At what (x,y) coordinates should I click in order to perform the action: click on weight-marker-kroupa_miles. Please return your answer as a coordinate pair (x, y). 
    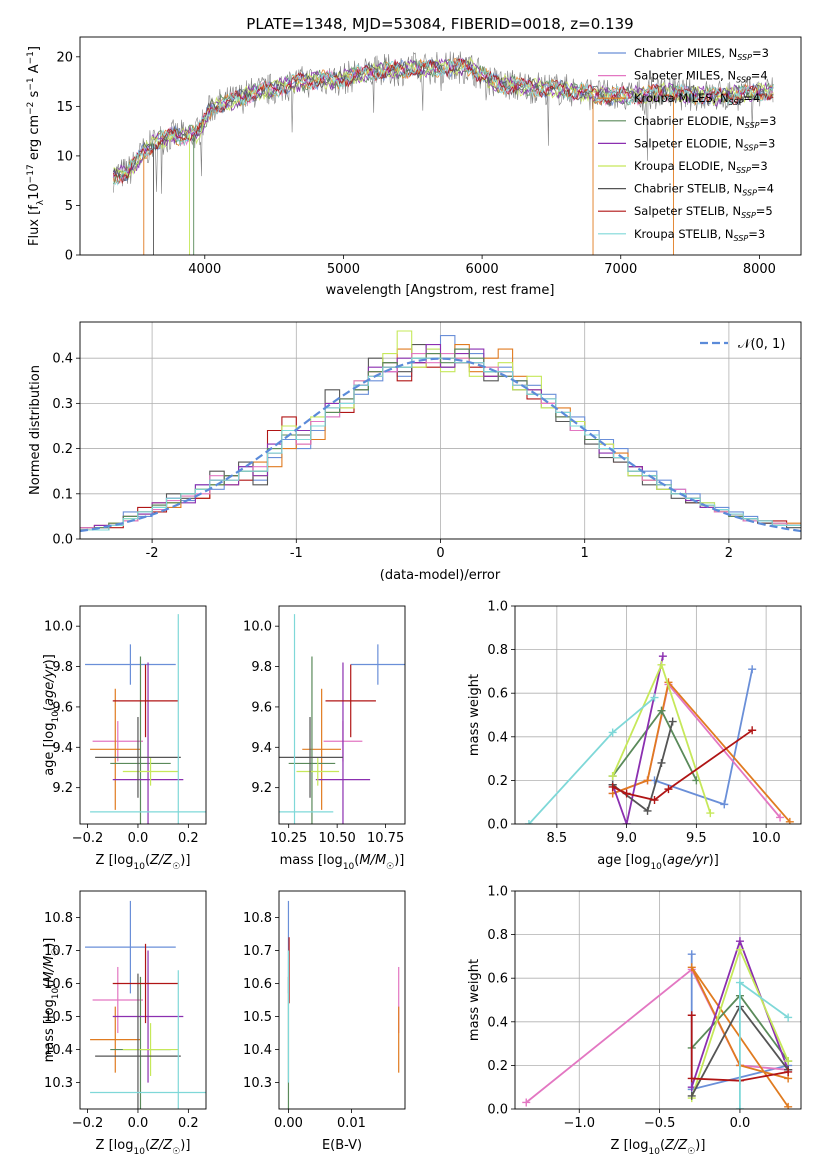
    Looking at the image, I should click on (691, 967).